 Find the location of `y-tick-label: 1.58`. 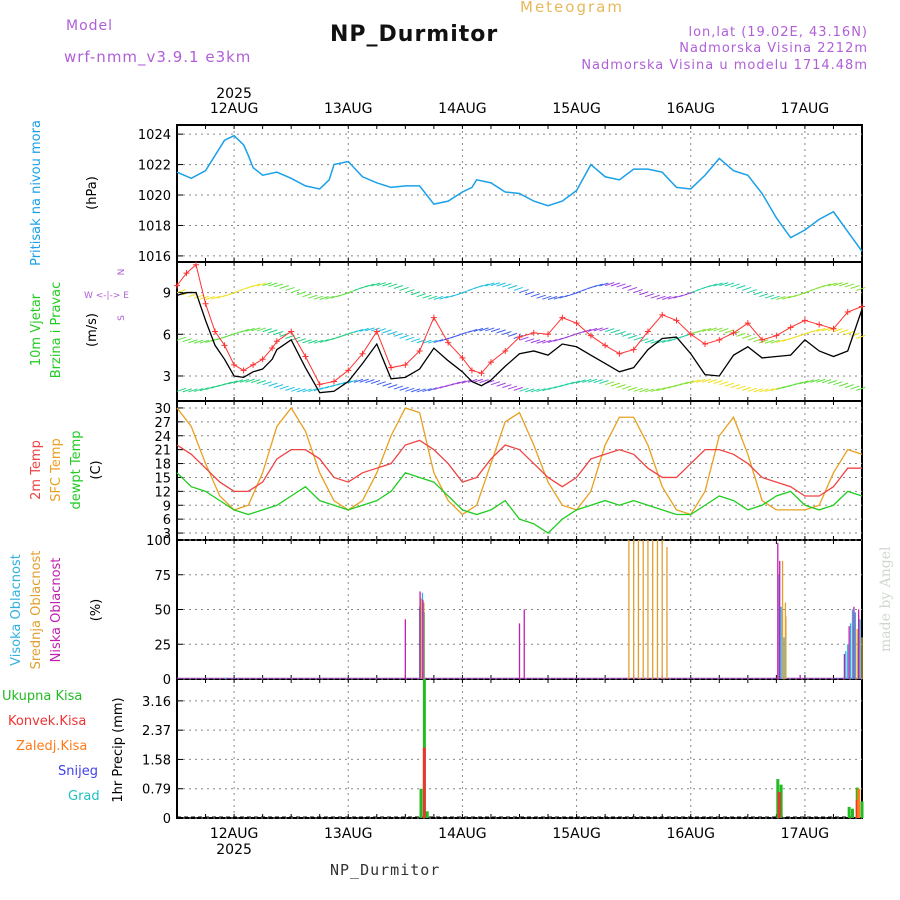

y-tick-label: 1.58 is located at coordinates (156, 760).